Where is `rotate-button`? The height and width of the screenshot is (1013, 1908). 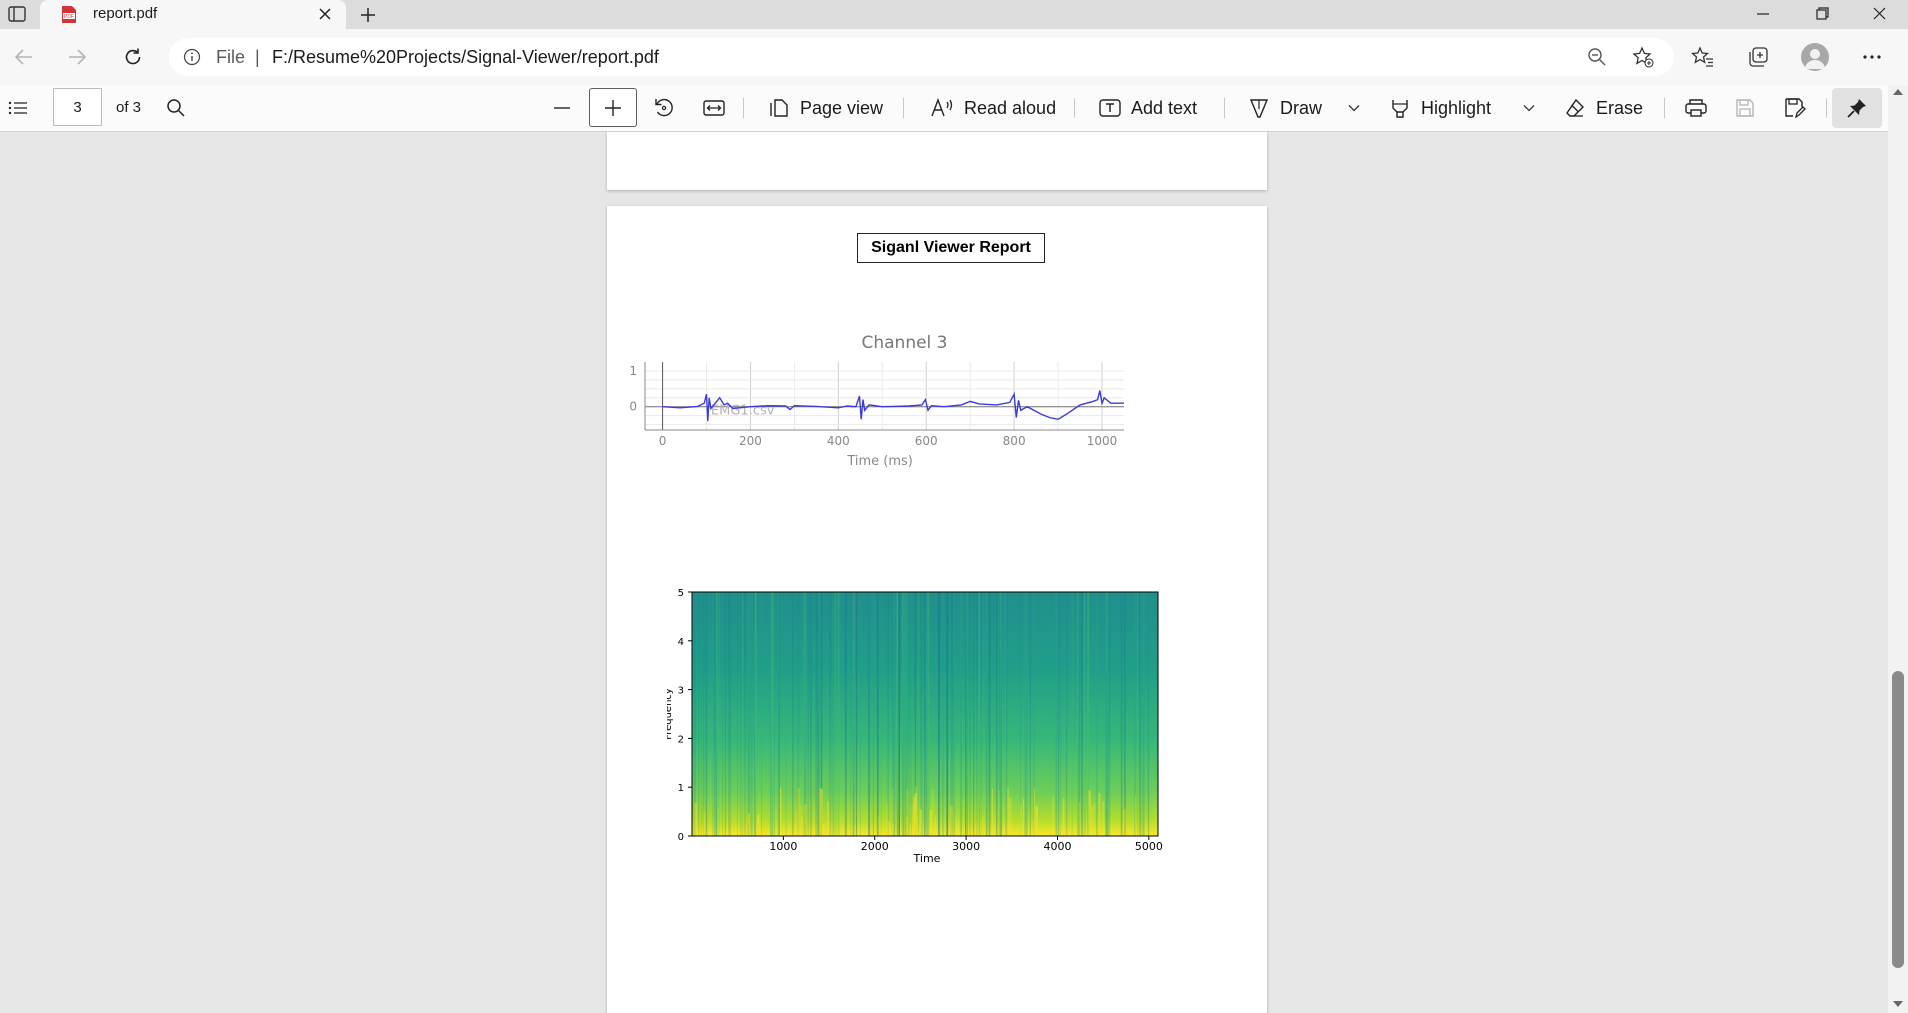
rotate-button is located at coordinates (664, 108).